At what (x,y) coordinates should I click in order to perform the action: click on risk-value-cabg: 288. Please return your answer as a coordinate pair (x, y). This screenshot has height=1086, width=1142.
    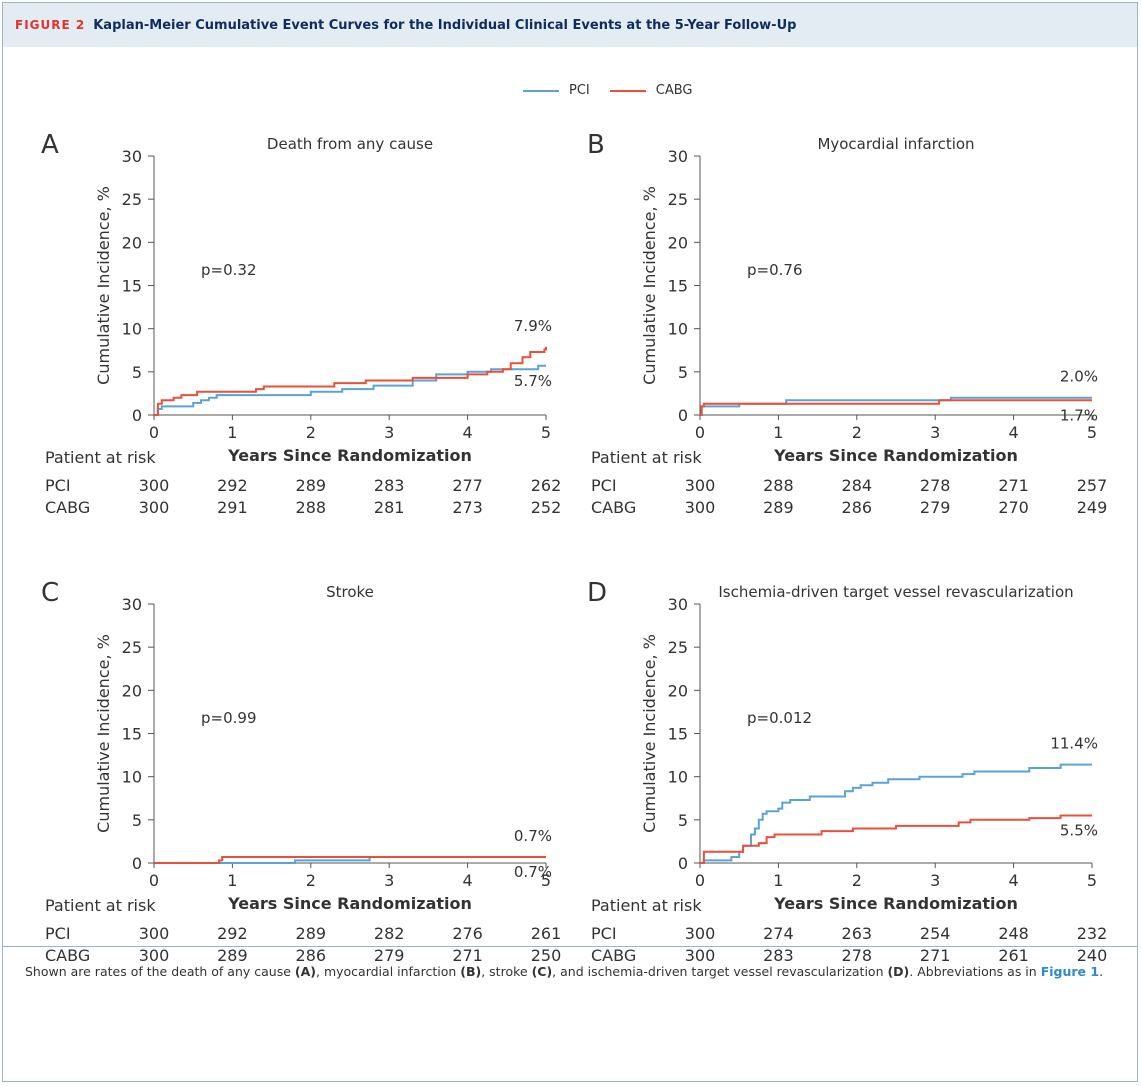
    Looking at the image, I should click on (311, 507).